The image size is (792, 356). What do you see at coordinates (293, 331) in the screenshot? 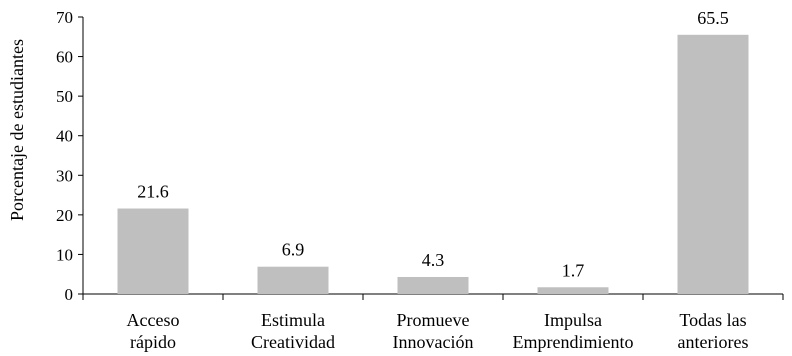
I see `category-label: Estimula Creatividad` at bounding box center [293, 331].